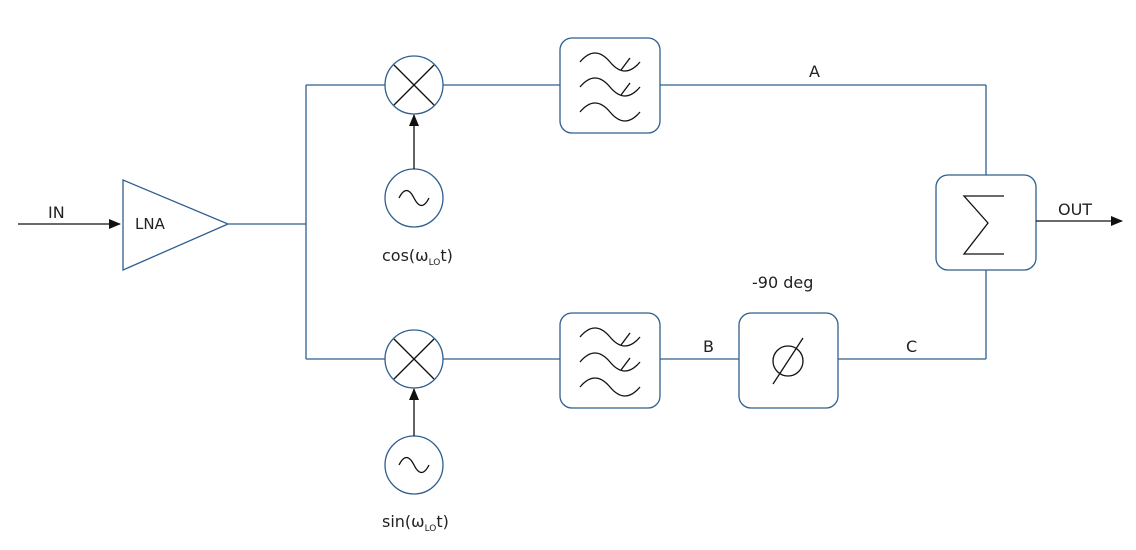  What do you see at coordinates (56, 212) in the screenshot?
I see `input-label: IN` at bounding box center [56, 212].